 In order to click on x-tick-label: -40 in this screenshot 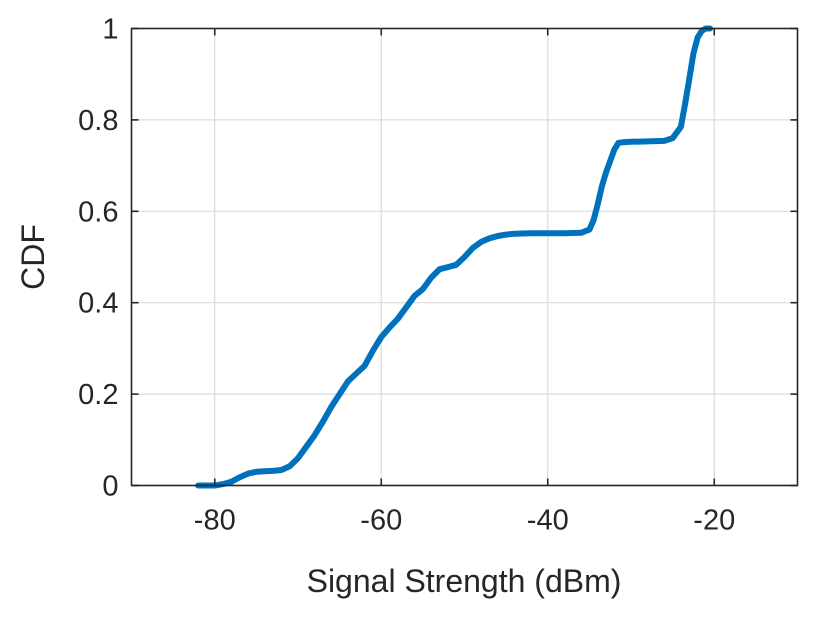, I will do `click(548, 521)`.